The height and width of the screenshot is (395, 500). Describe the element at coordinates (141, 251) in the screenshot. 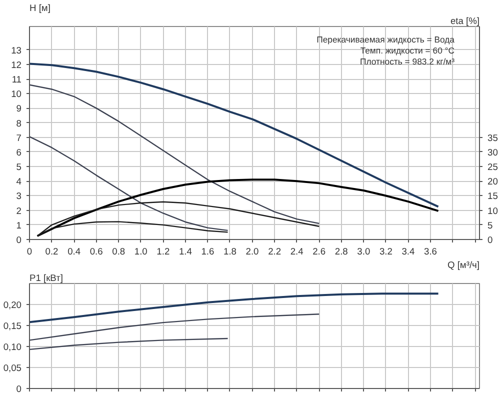

I see `x-tick-label: 1.0` at that location.